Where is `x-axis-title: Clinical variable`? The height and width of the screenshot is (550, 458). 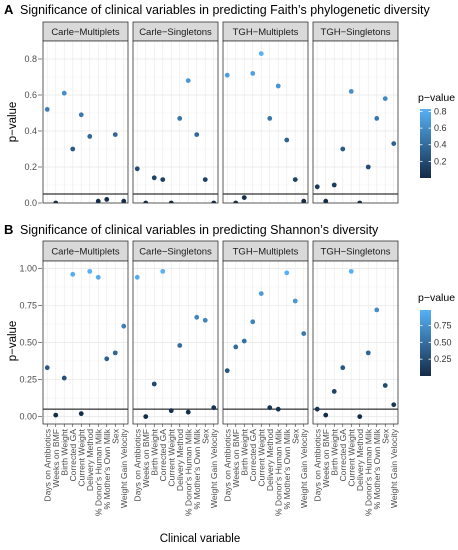 x-axis-title: Clinical variable is located at coordinates (200, 539).